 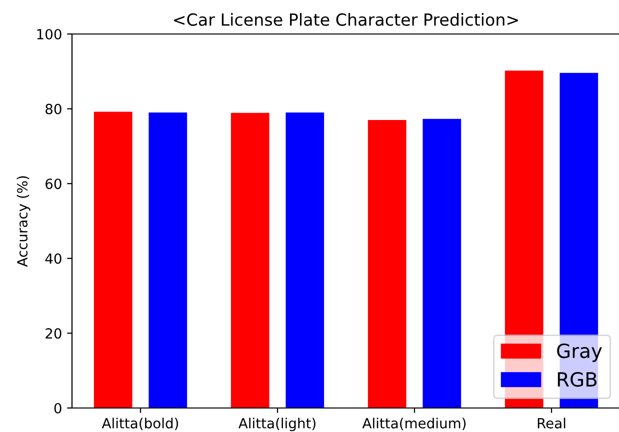 I want to click on y-tick-label: 0, so click(x=58, y=408).